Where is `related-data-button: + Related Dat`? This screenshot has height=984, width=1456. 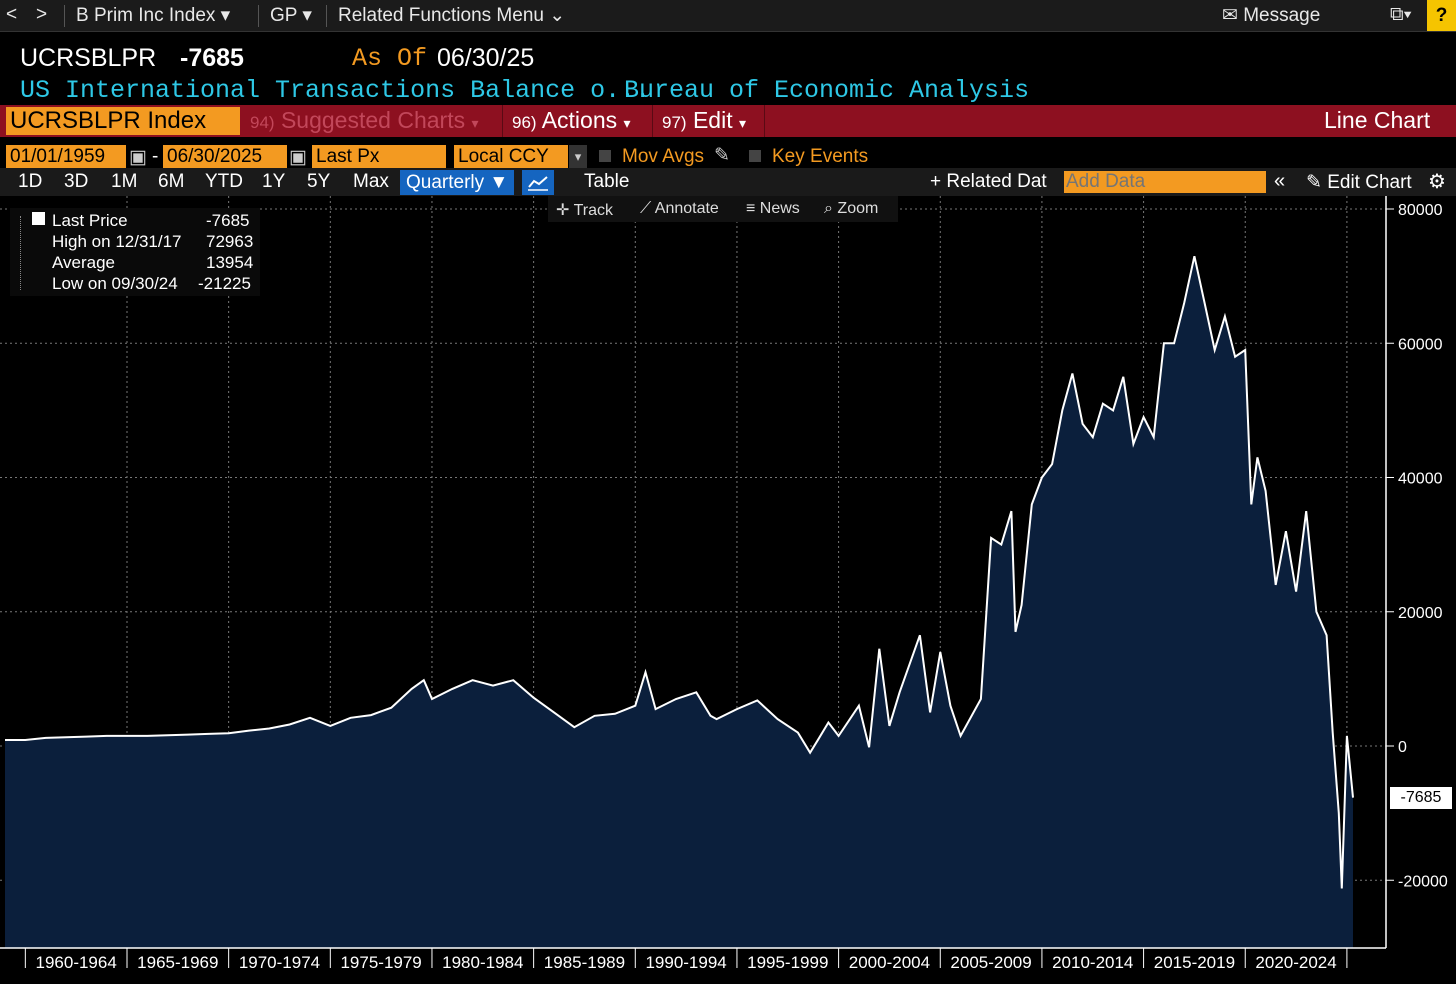 related-data-button: + Related Dat is located at coordinates (988, 181).